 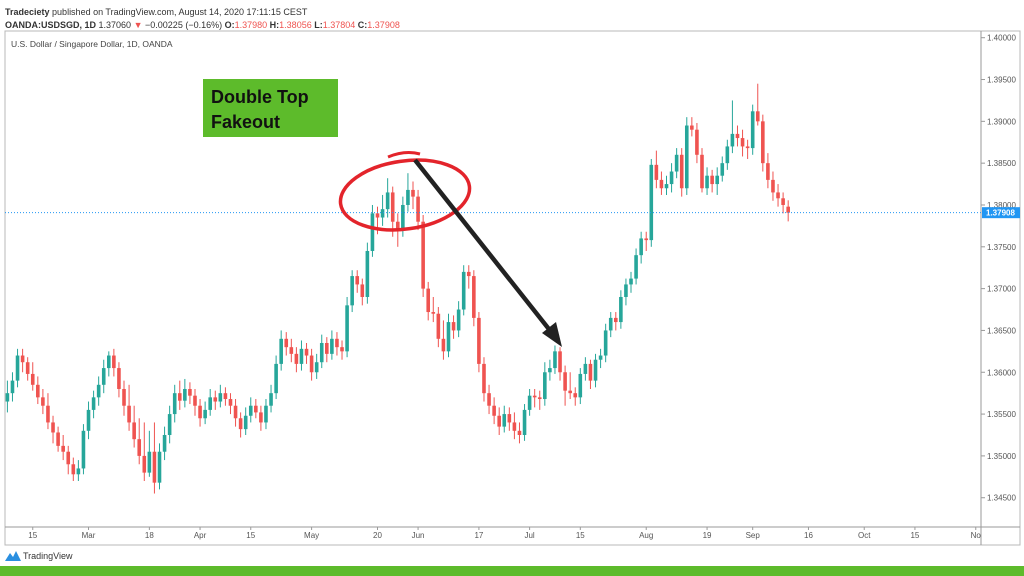 I want to click on low-value: 1.37804, so click(x=339, y=25).